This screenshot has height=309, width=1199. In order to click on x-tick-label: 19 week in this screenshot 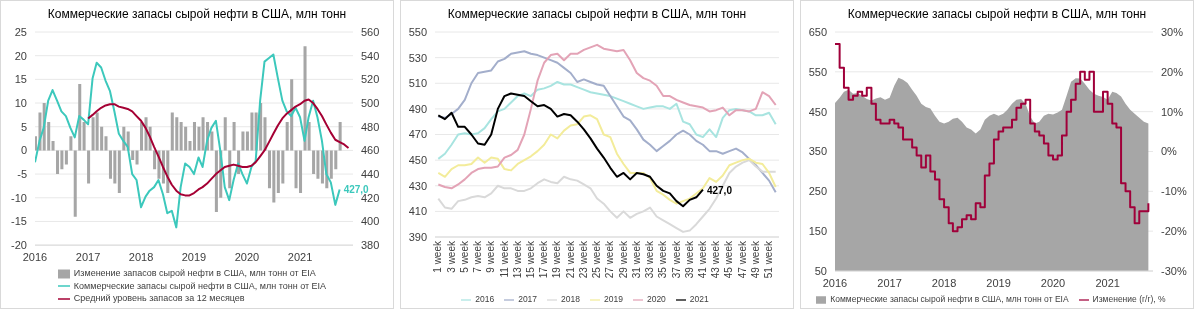, I will do `click(557, 259)`.